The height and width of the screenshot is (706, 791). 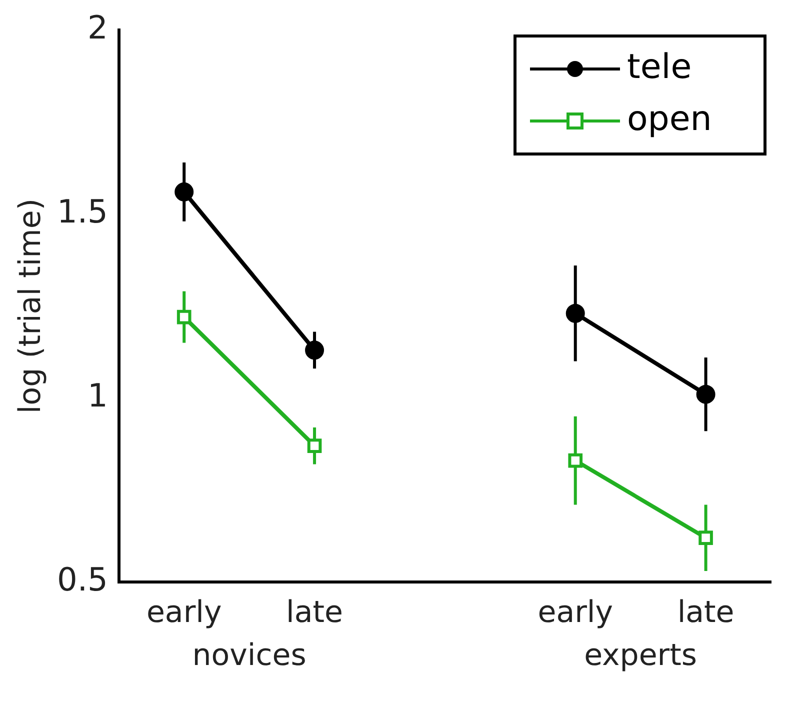 I want to click on legend-label: tele, so click(x=659, y=66).